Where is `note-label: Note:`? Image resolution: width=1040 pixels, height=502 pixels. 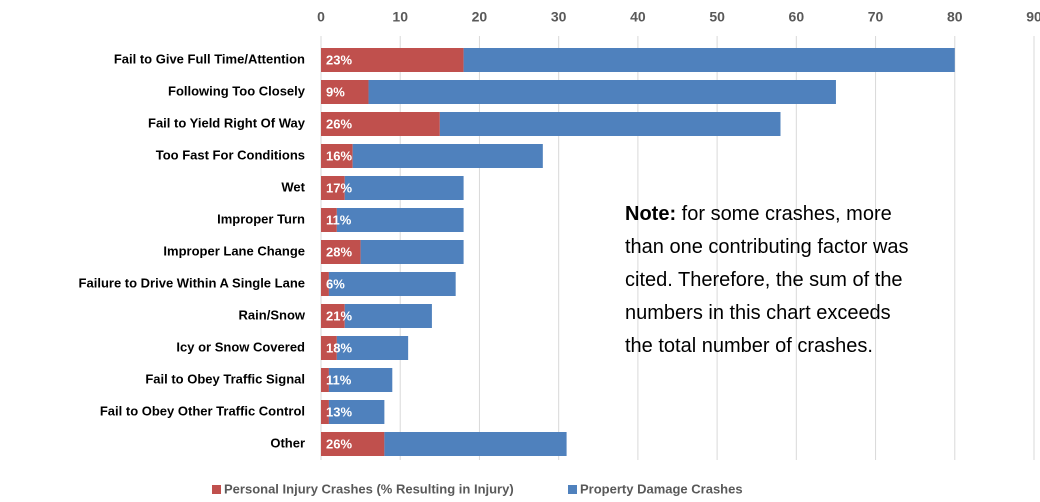 note-label: Note: is located at coordinates (650, 214).